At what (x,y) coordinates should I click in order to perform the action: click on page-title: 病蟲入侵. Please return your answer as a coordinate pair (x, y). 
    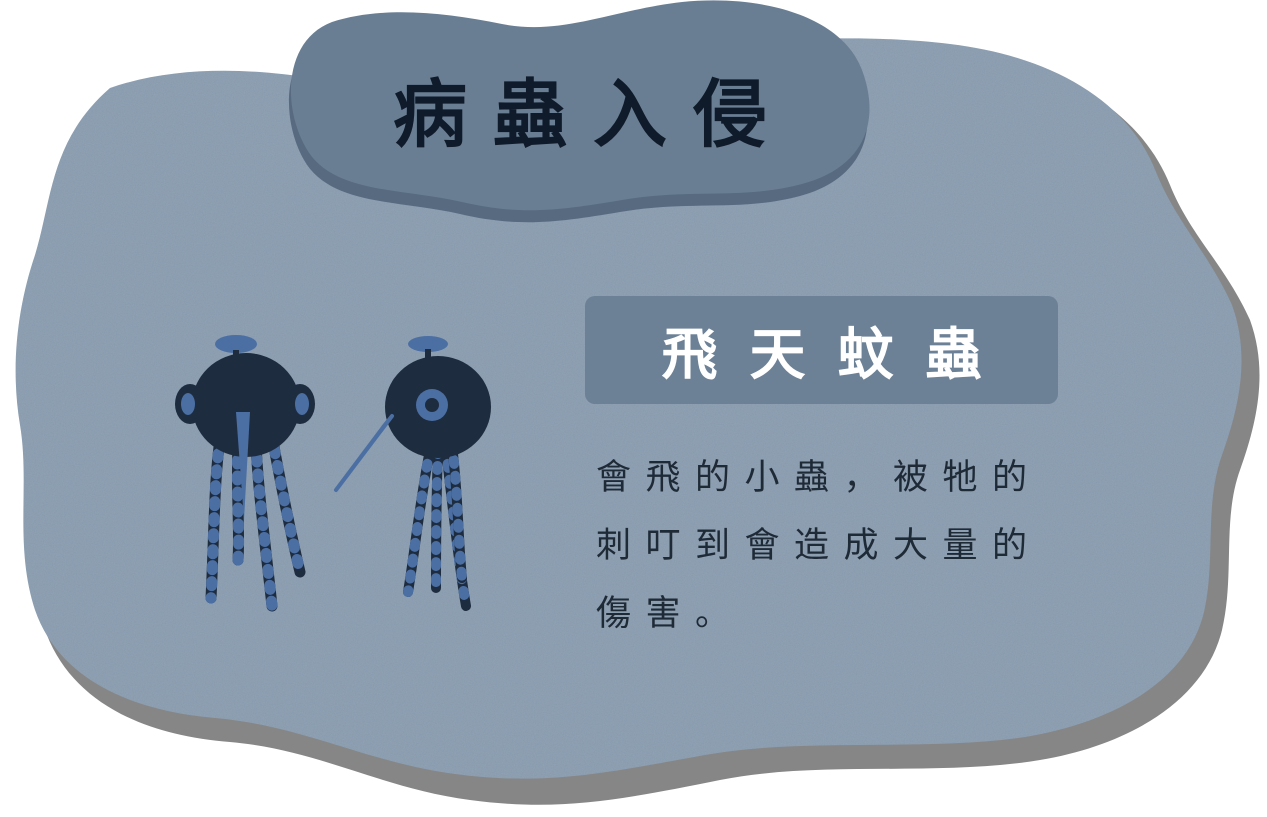
    Looking at the image, I should click on (593, 114).